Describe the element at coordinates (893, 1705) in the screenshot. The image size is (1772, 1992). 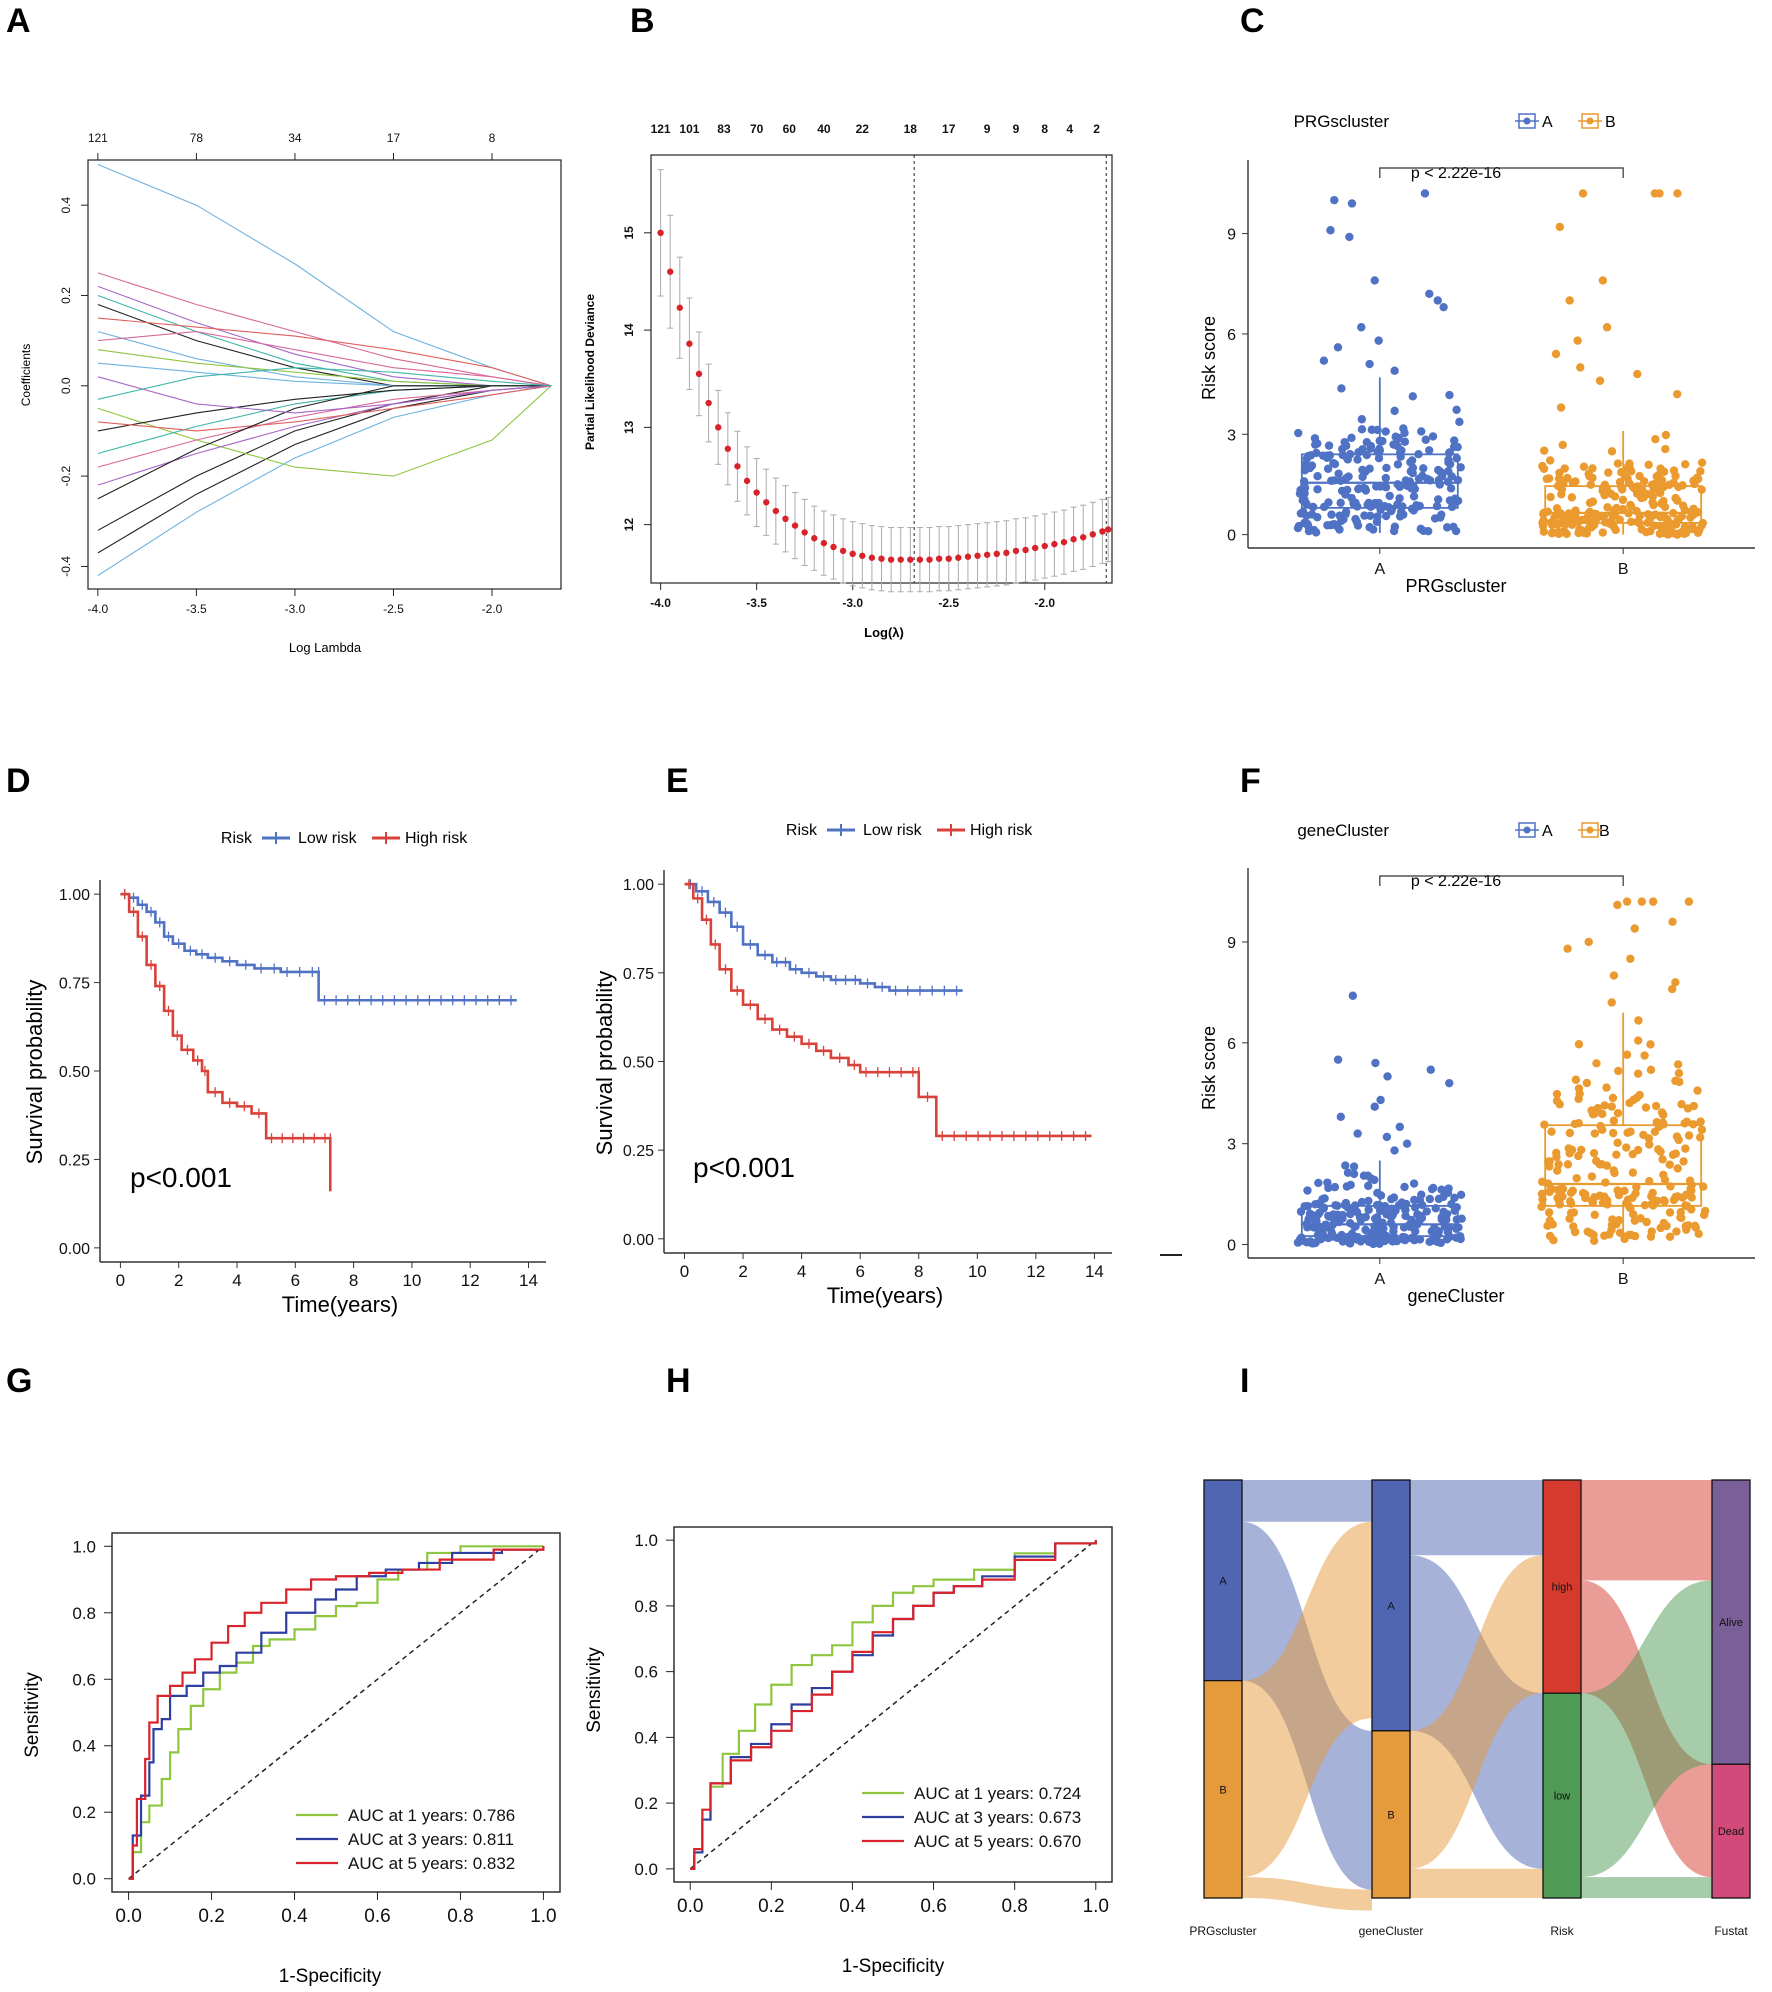
I see `roc-curve` at that location.